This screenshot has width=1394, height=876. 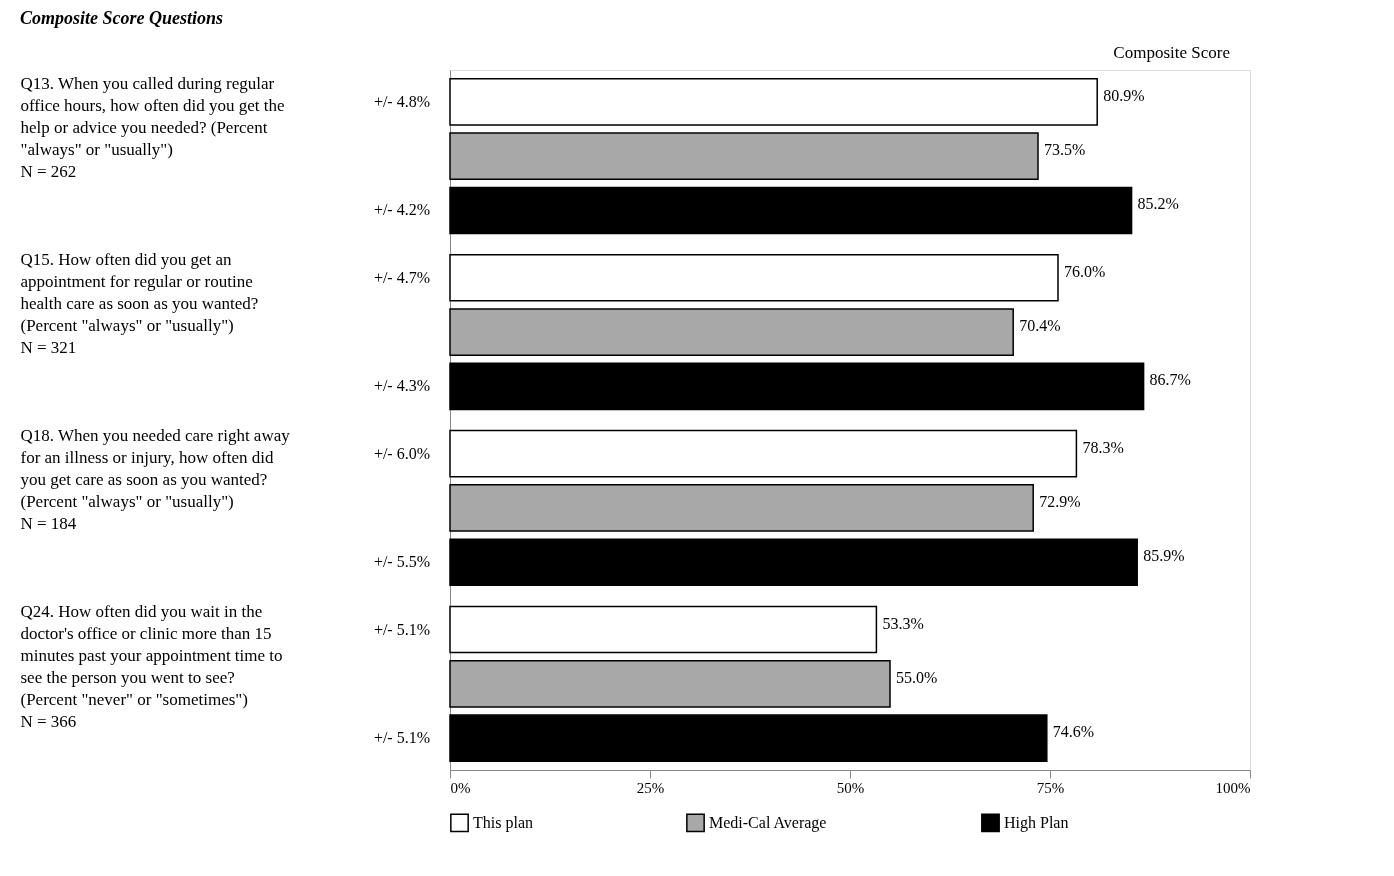 I want to click on legend-label: High Plan, so click(x=1036, y=822).